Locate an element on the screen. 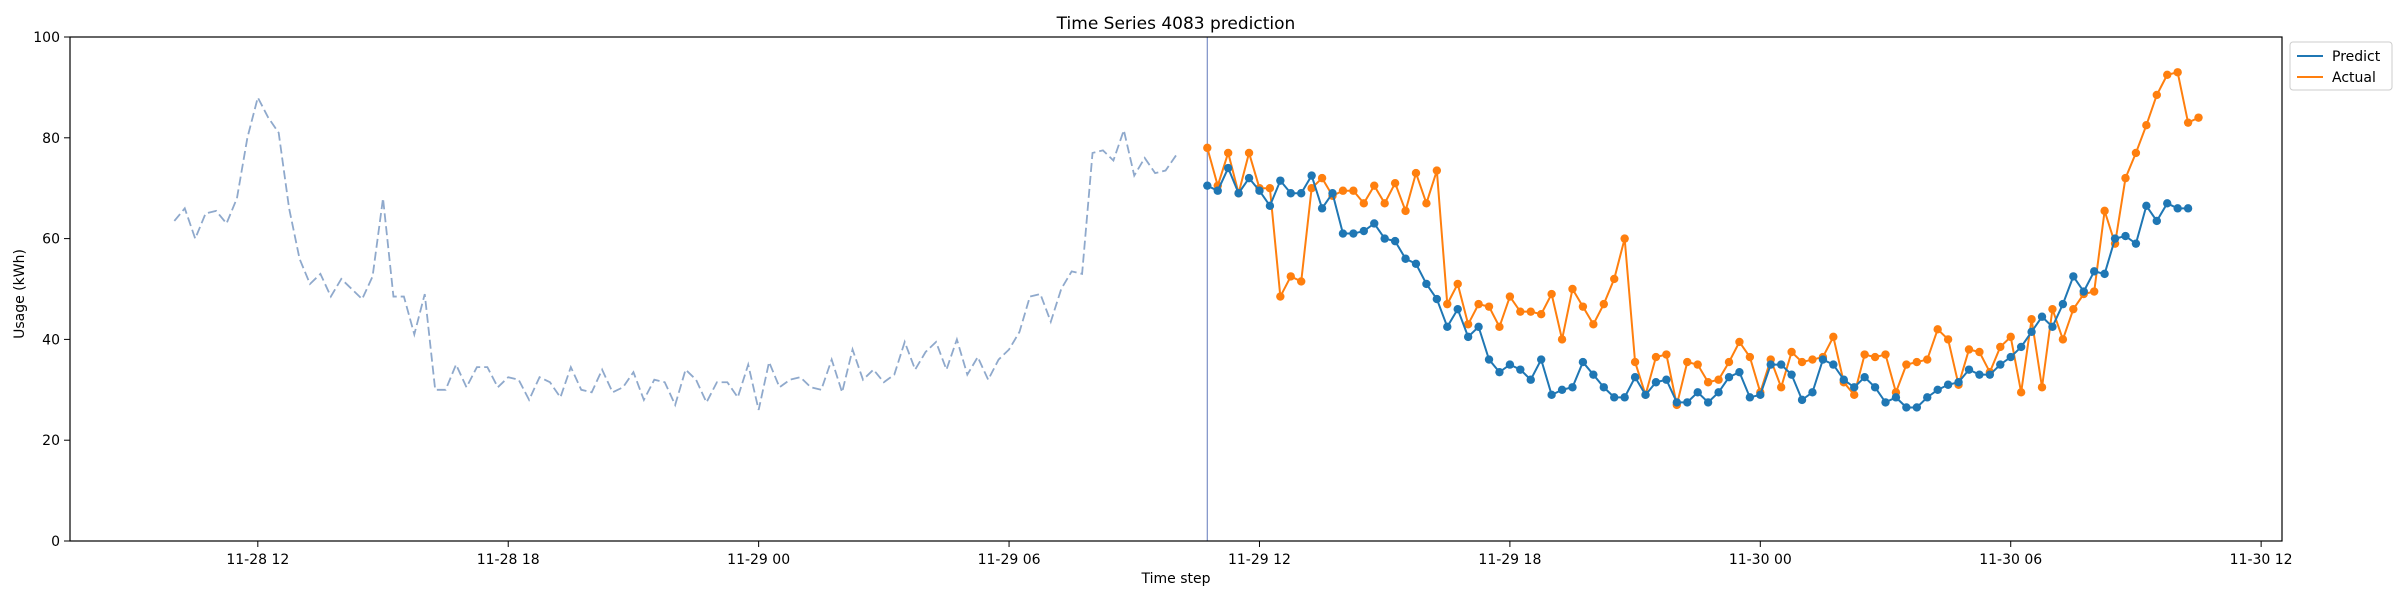  y-tick-label: 60 is located at coordinates (51, 240).